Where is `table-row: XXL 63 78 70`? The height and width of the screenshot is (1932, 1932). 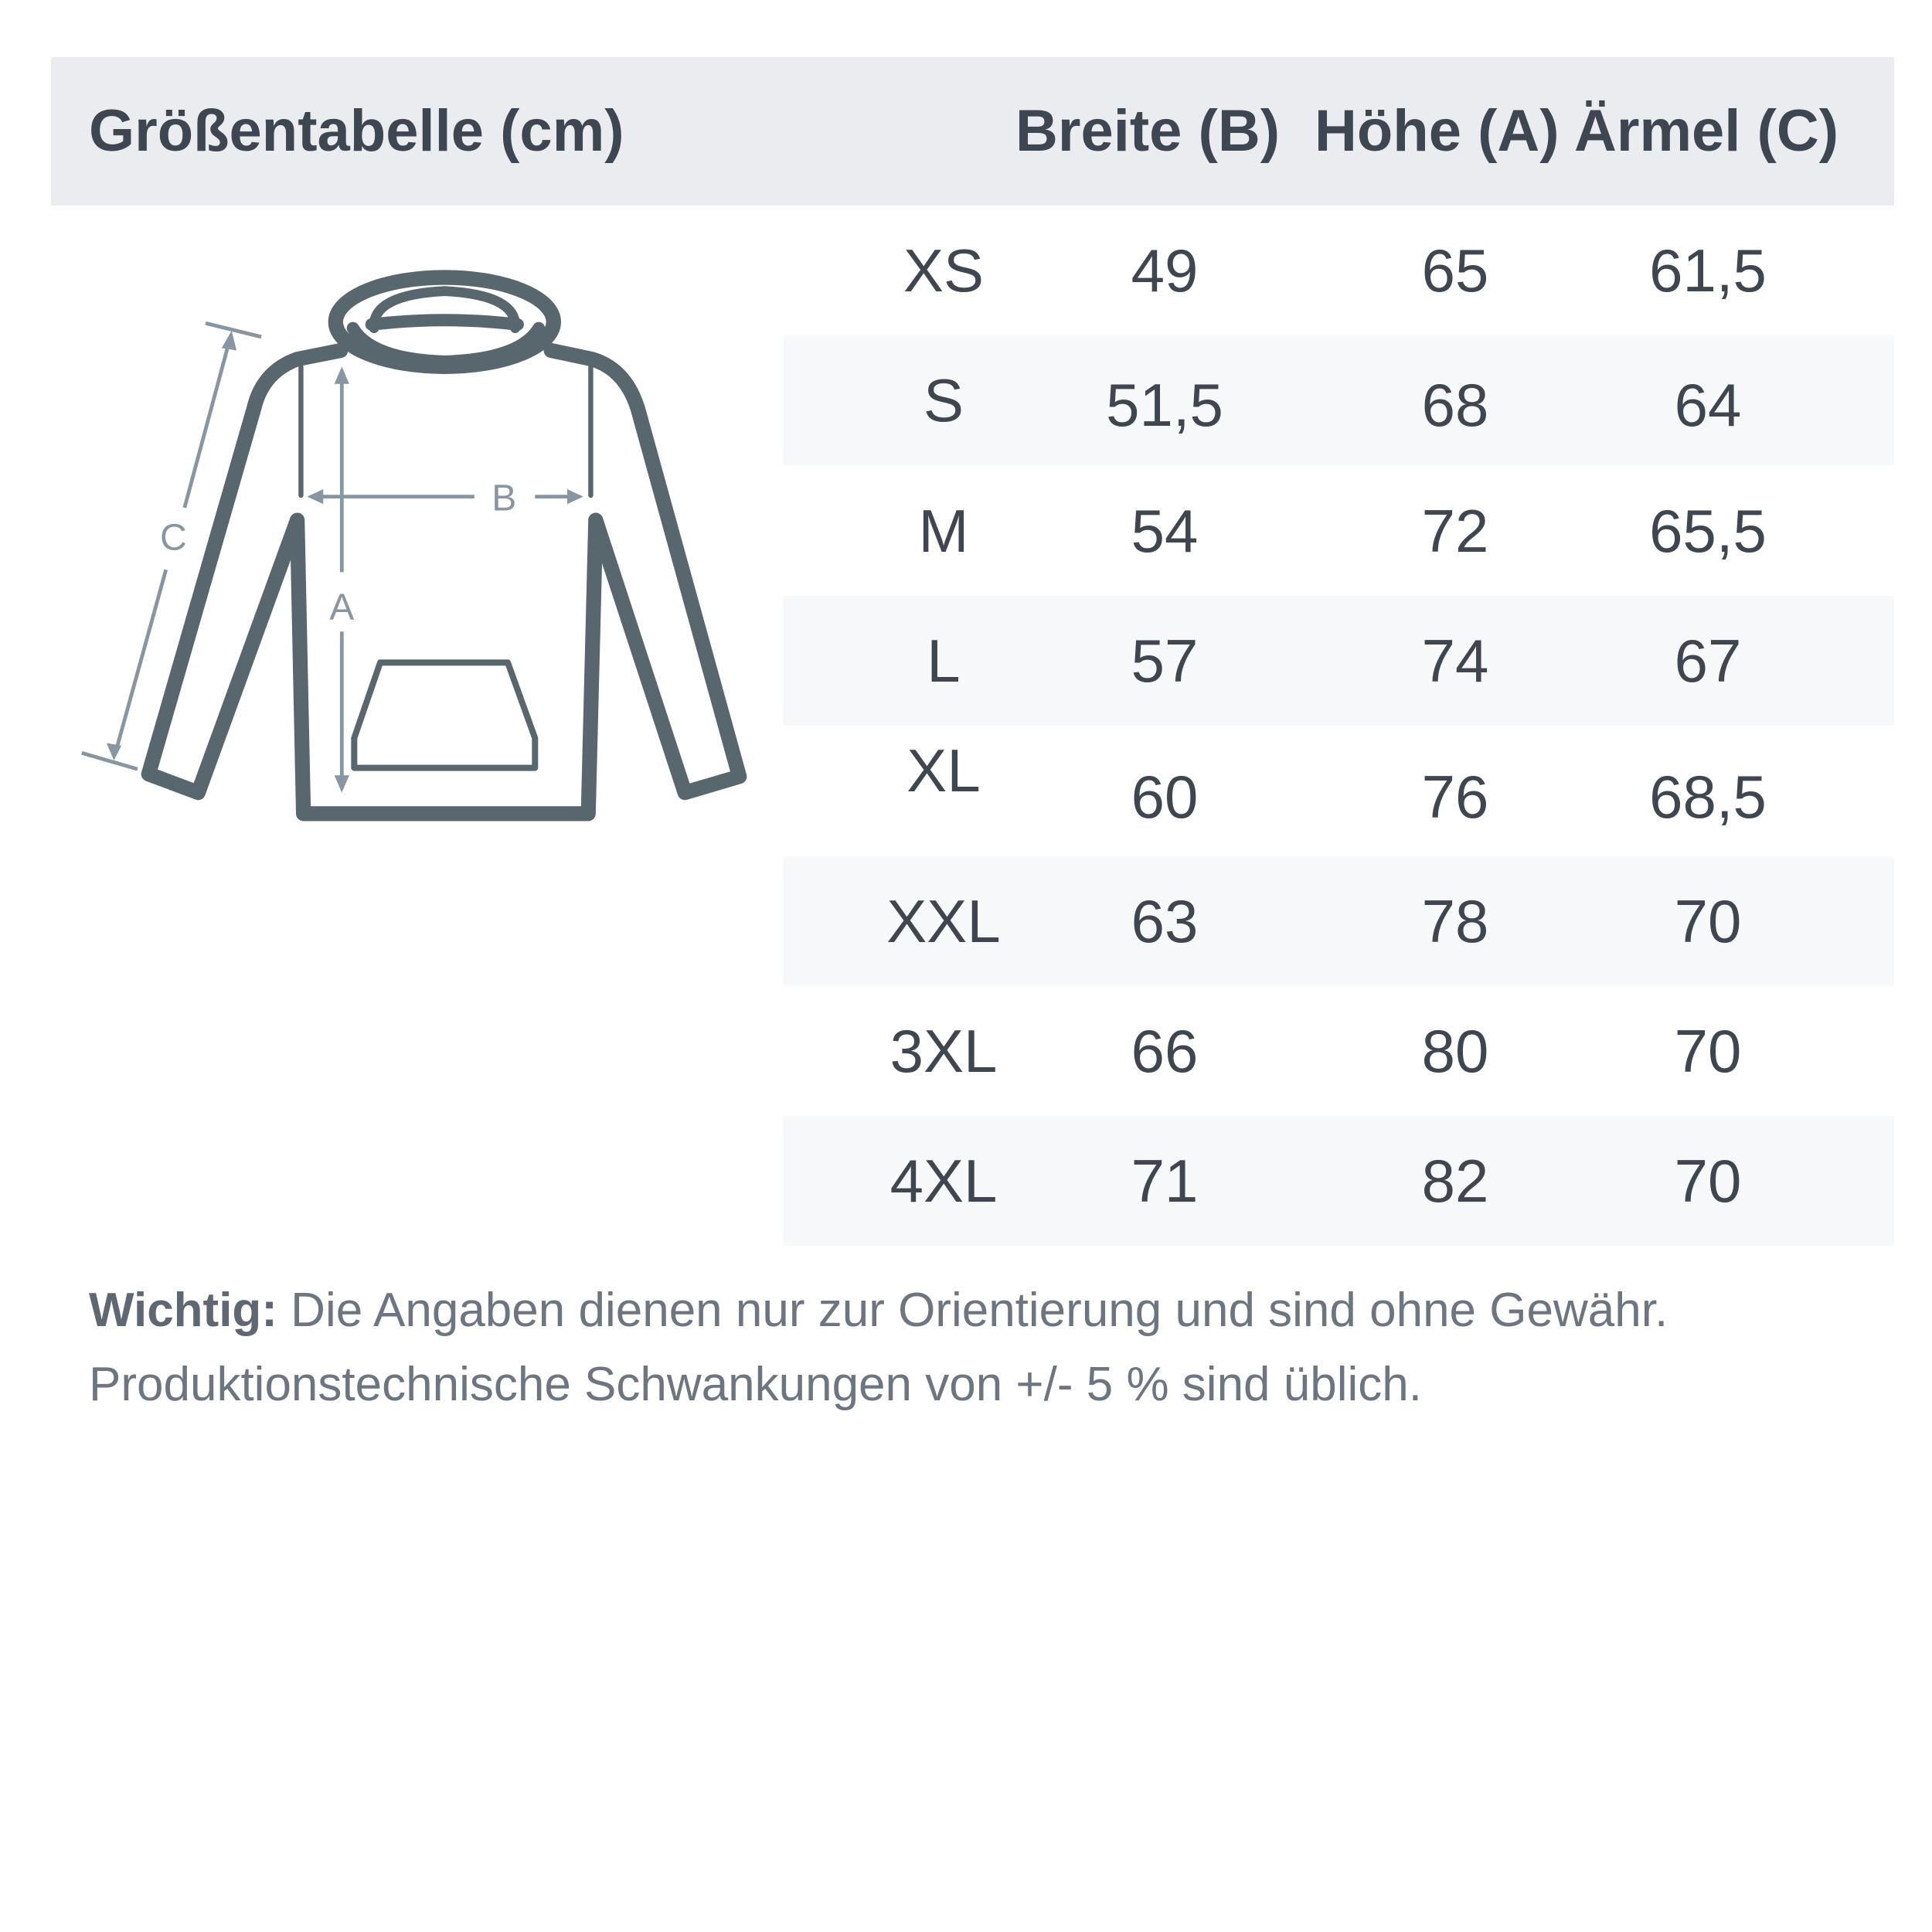 table-row: XXL 63 78 70 is located at coordinates (1339, 921).